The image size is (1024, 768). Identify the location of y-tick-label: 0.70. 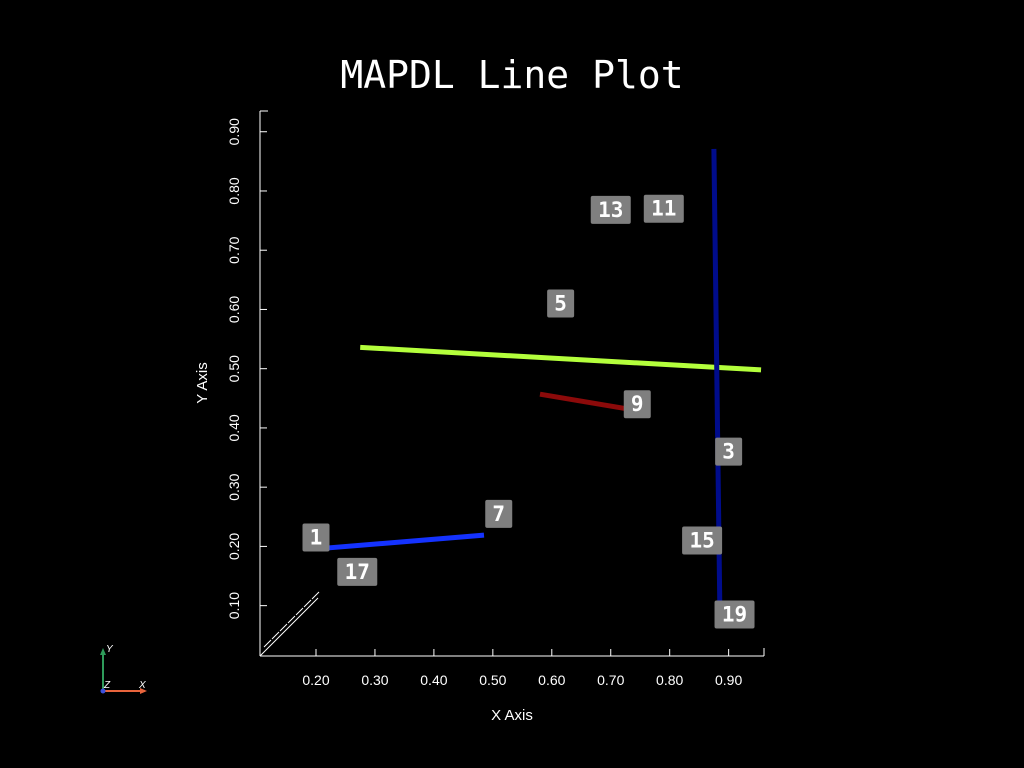
(234, 249).